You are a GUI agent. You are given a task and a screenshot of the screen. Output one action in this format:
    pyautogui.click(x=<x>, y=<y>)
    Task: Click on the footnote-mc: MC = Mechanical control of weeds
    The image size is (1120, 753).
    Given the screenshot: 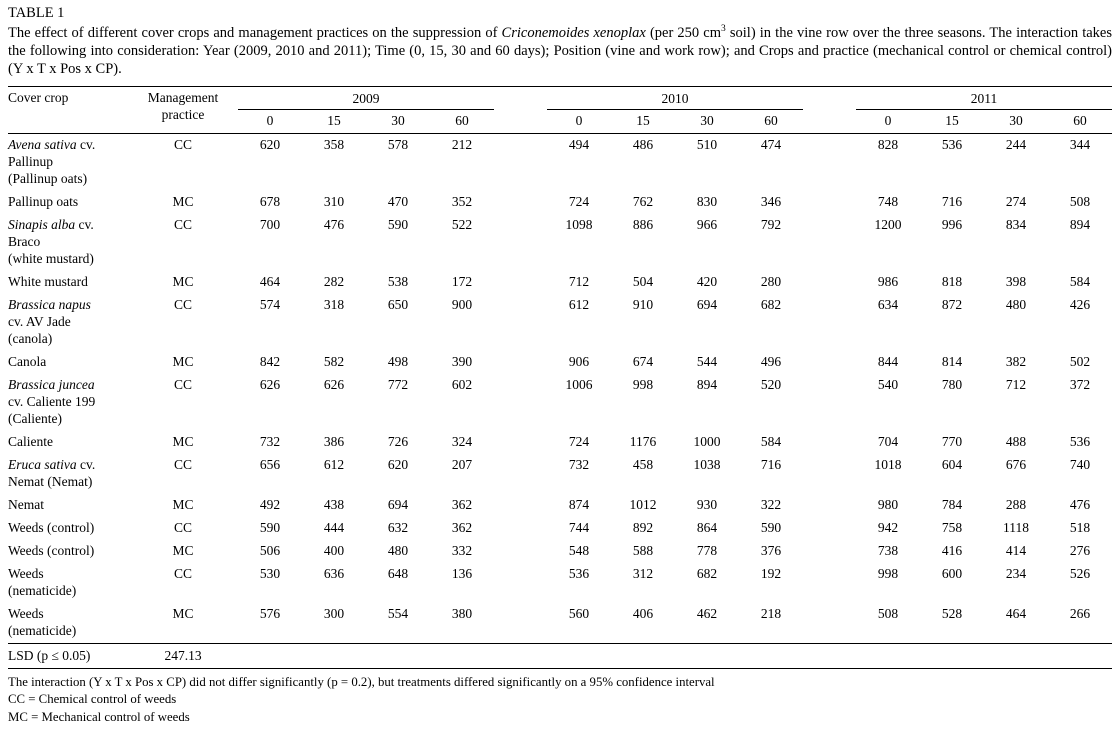 What is the action you would take?
    pyautogui.click(x=99, y=716)
    